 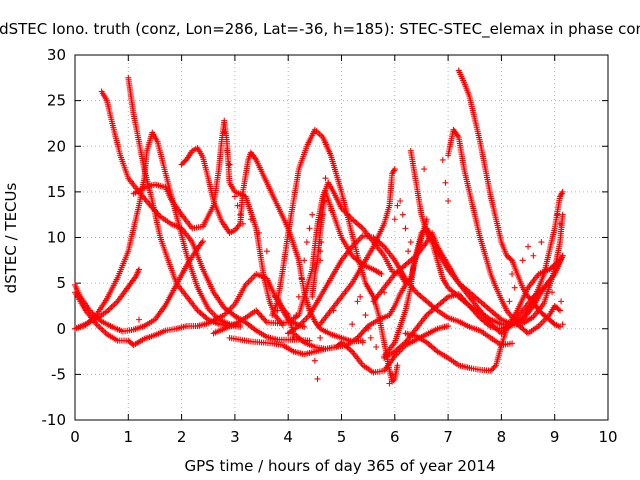 What do you see at coordinates (56, 55) in the screenshot?
I see `y-tick-label: 30` at bounding box center [56, 55].